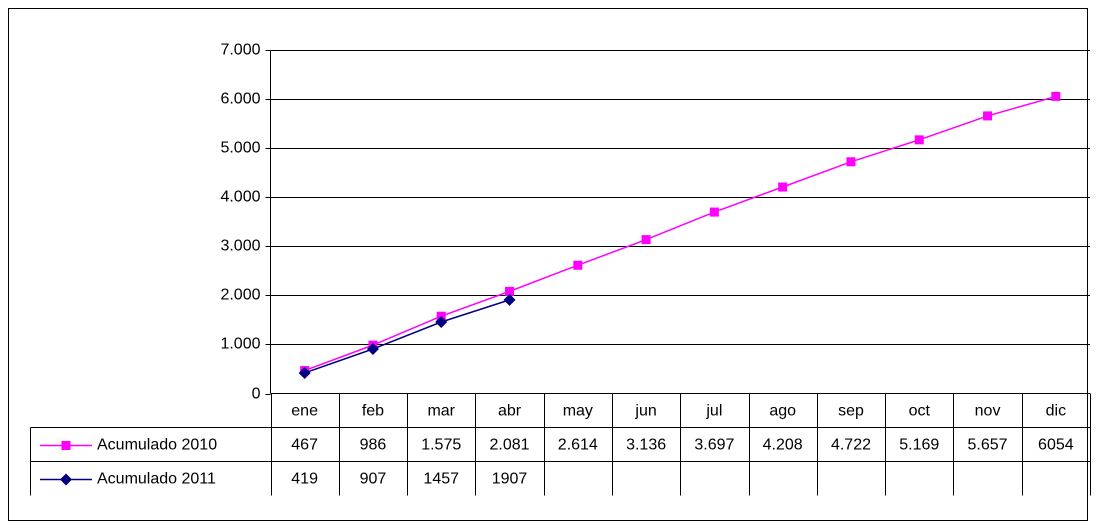 Image resolution: width=1096 pixels, height=529 pixels. Describe the element at coordinates (240, 197) in the screenshot. I see `y-tick-label: 4.000` at that location.